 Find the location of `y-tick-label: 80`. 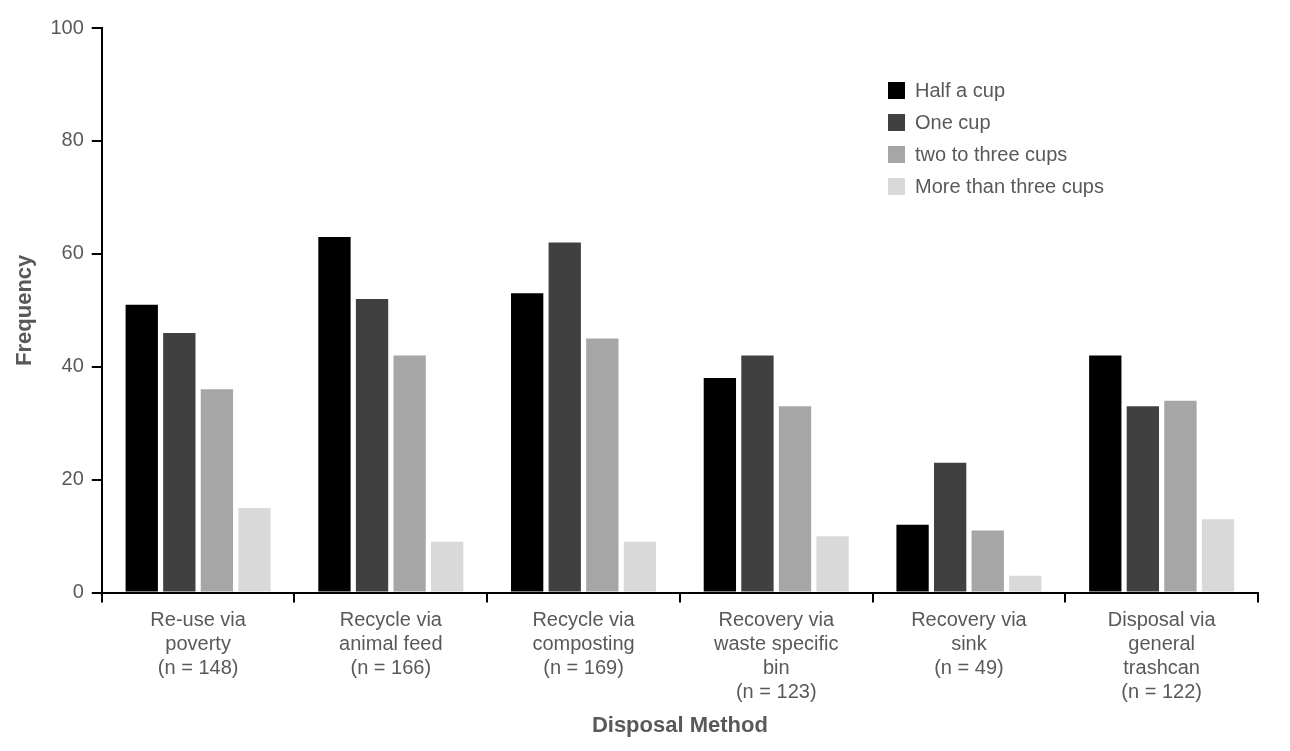

y-tick-label: 80 is located at coordinates (72, 139).